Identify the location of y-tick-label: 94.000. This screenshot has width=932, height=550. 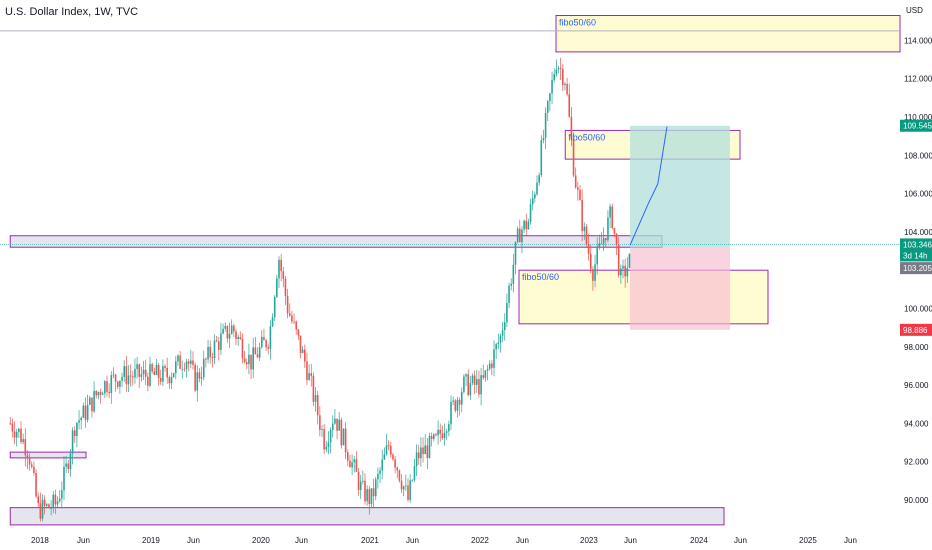
(916, 423).